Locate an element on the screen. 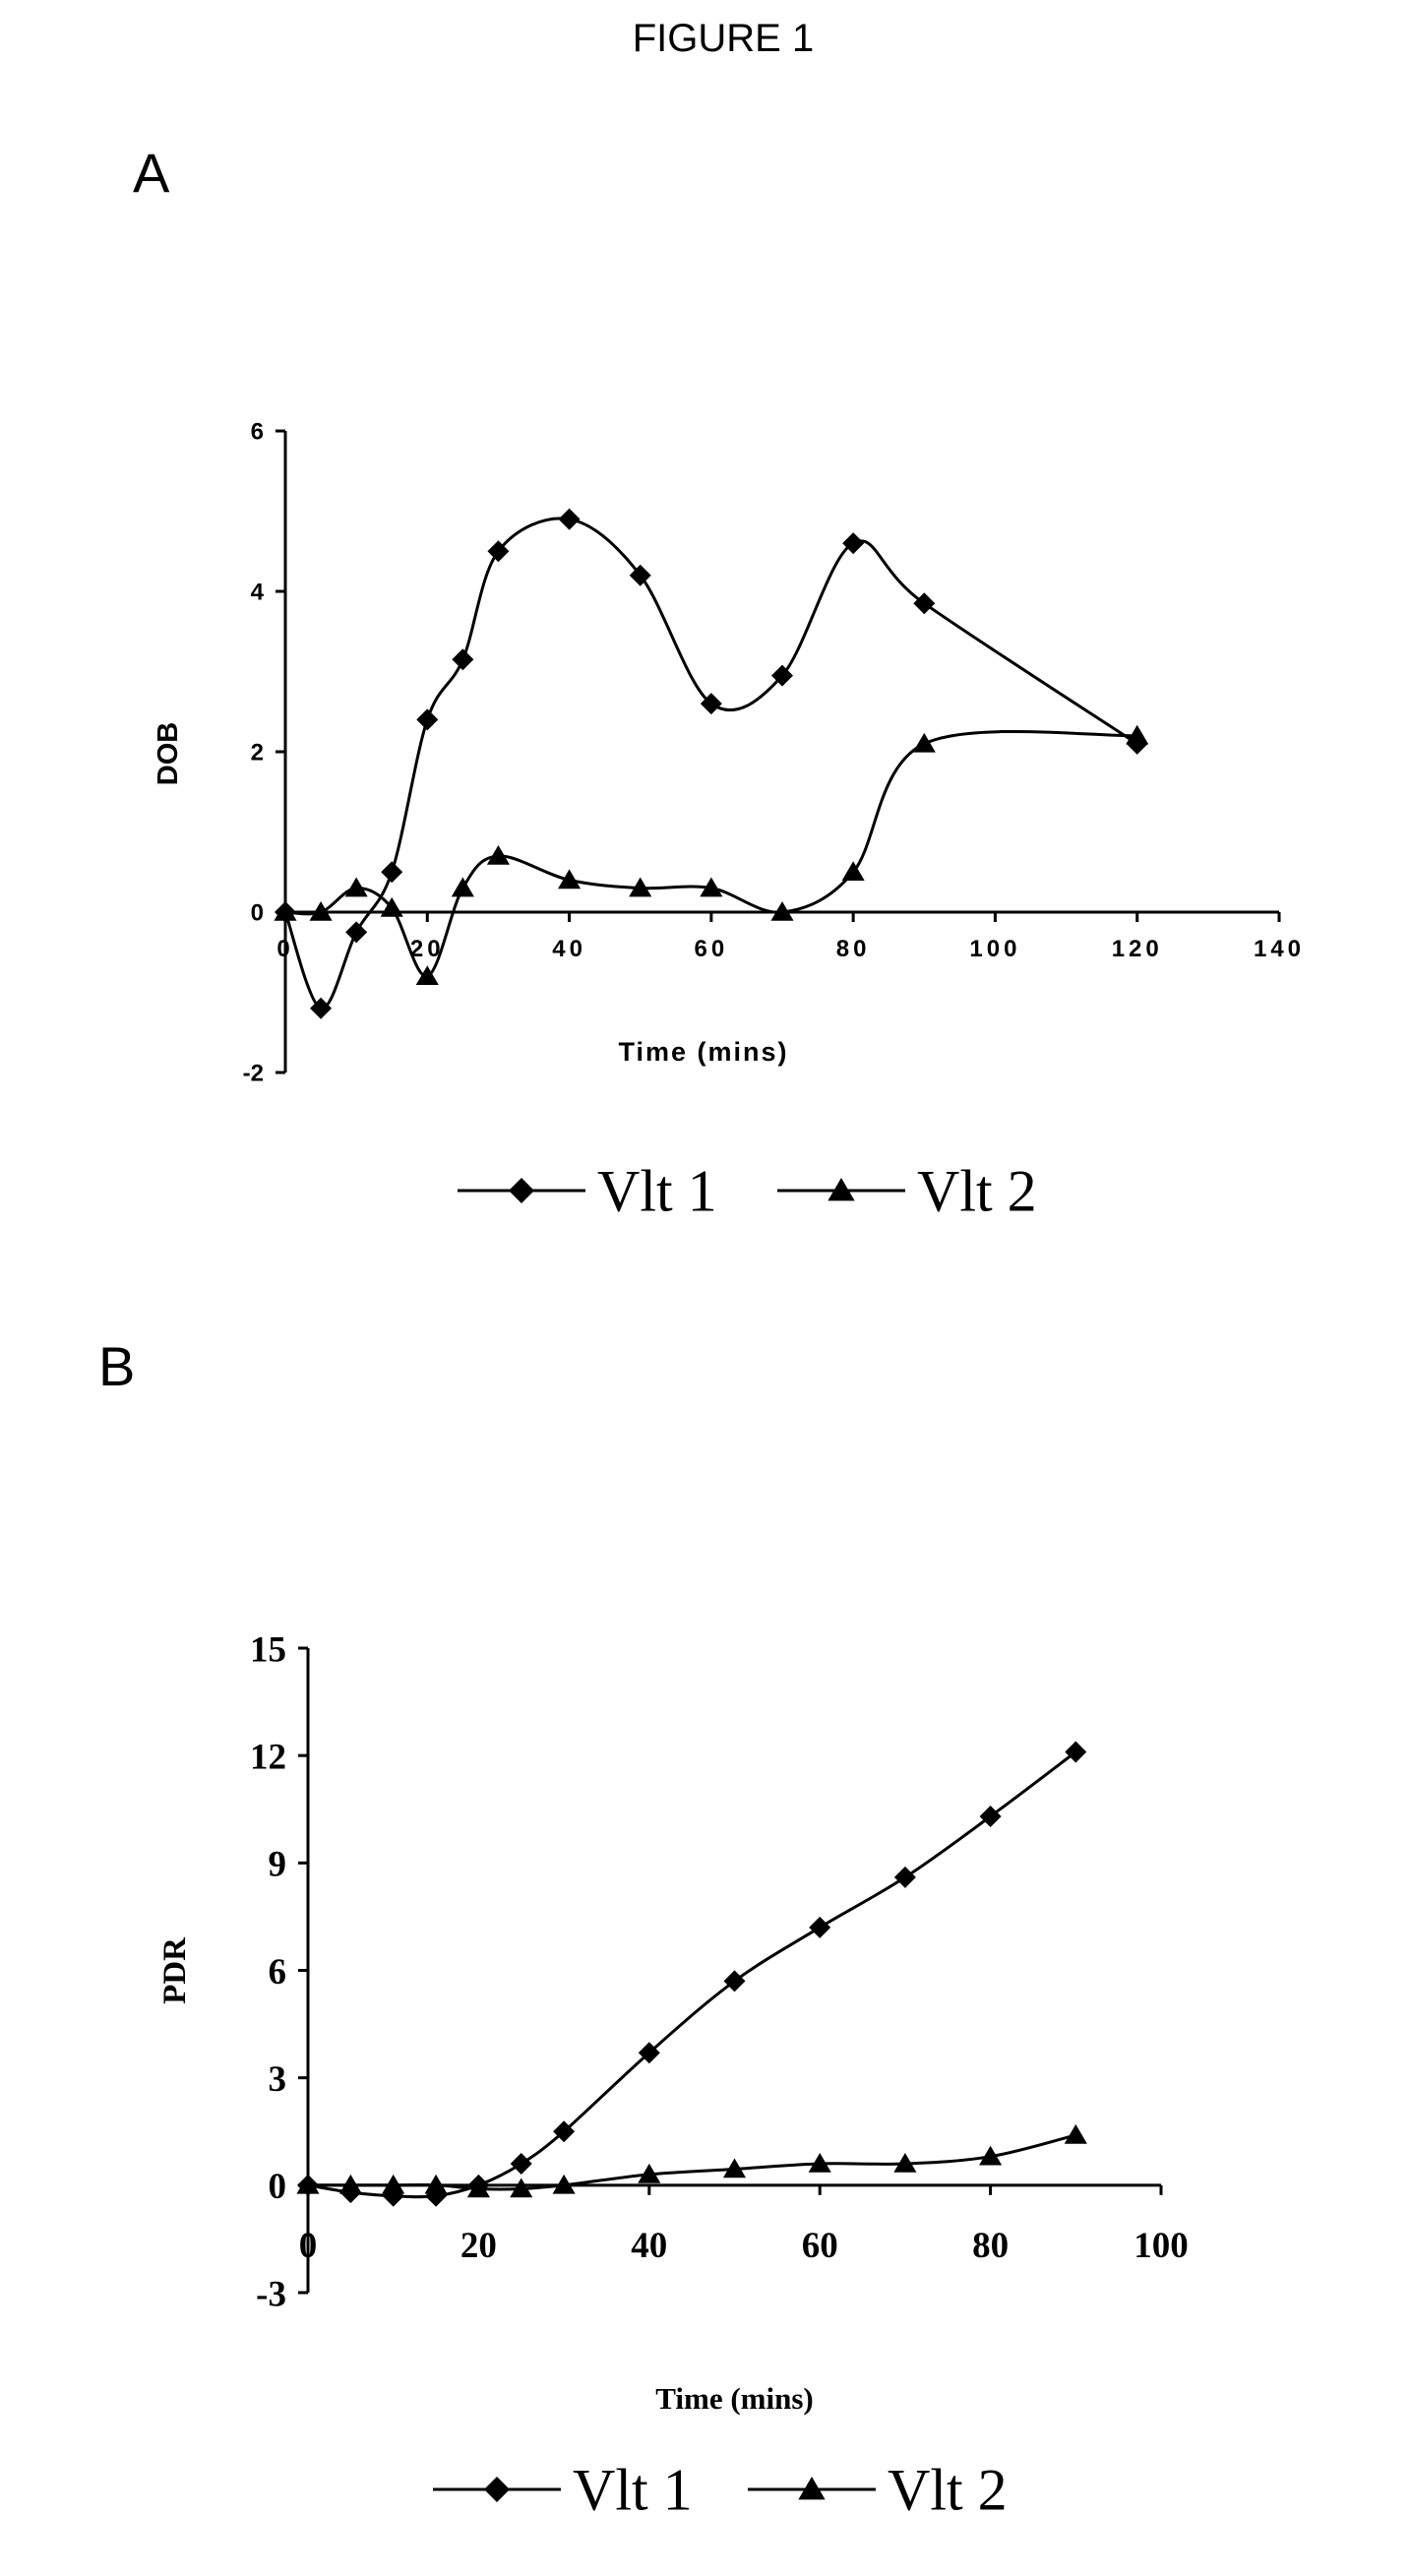  y-tick-label: 2 is located at coordinates (257, 753).